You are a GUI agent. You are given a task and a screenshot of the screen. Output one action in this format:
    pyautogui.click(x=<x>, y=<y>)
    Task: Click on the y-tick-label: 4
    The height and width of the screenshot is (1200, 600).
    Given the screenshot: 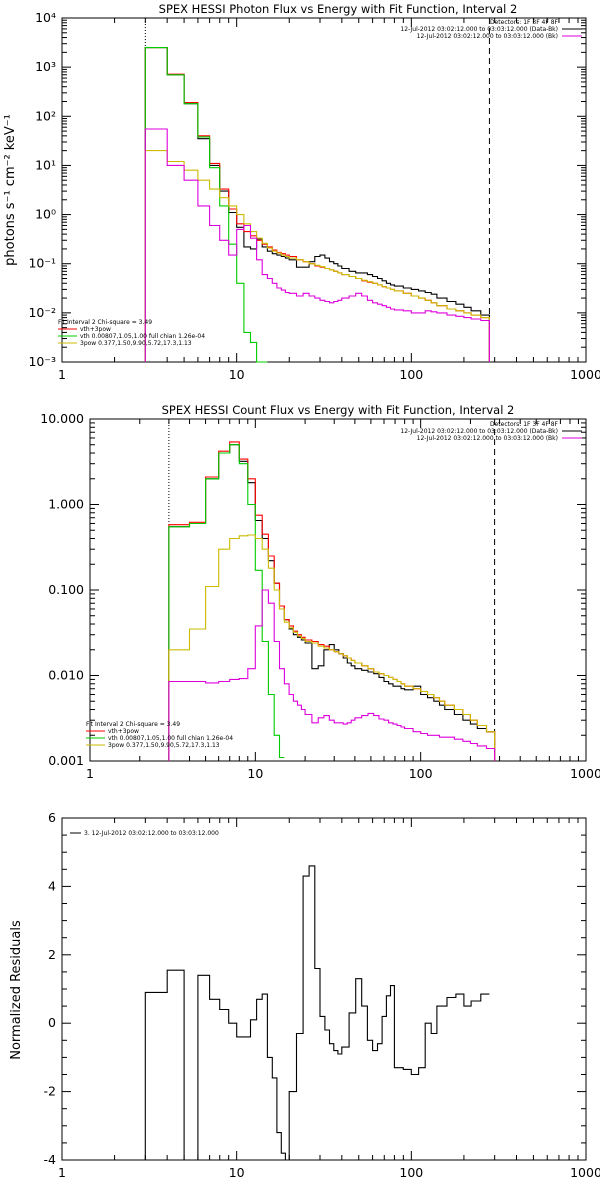 What is the action you would take?
    pyautogui.click(x=52, y=885)
    